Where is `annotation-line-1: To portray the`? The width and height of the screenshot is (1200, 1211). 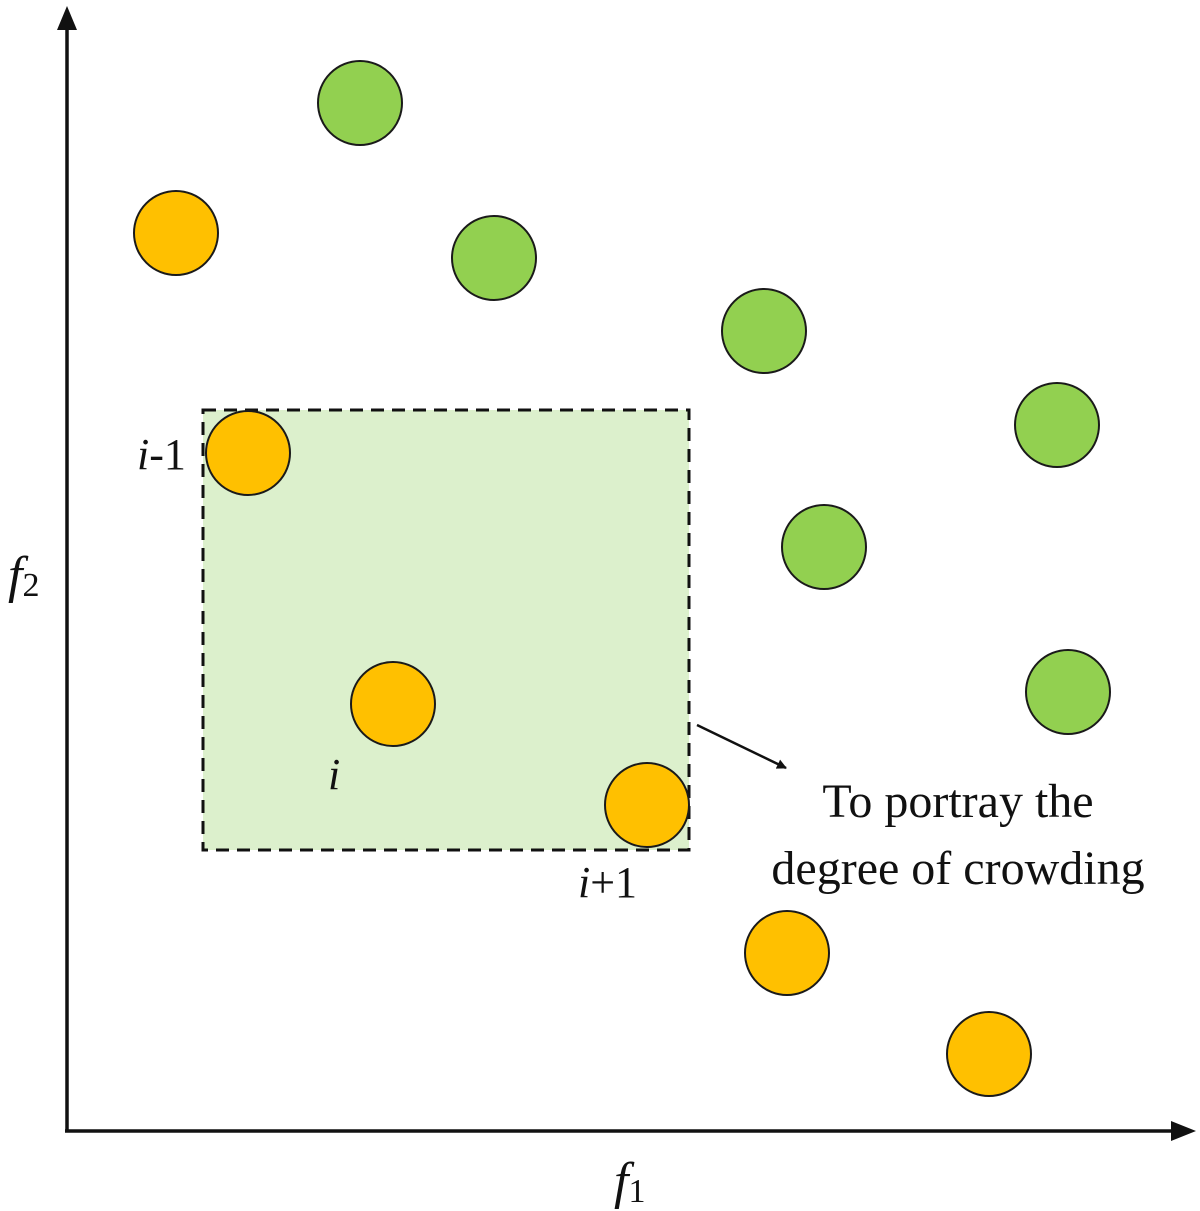
annotation-line-1: To portray the is located at coordinates (957, 801).